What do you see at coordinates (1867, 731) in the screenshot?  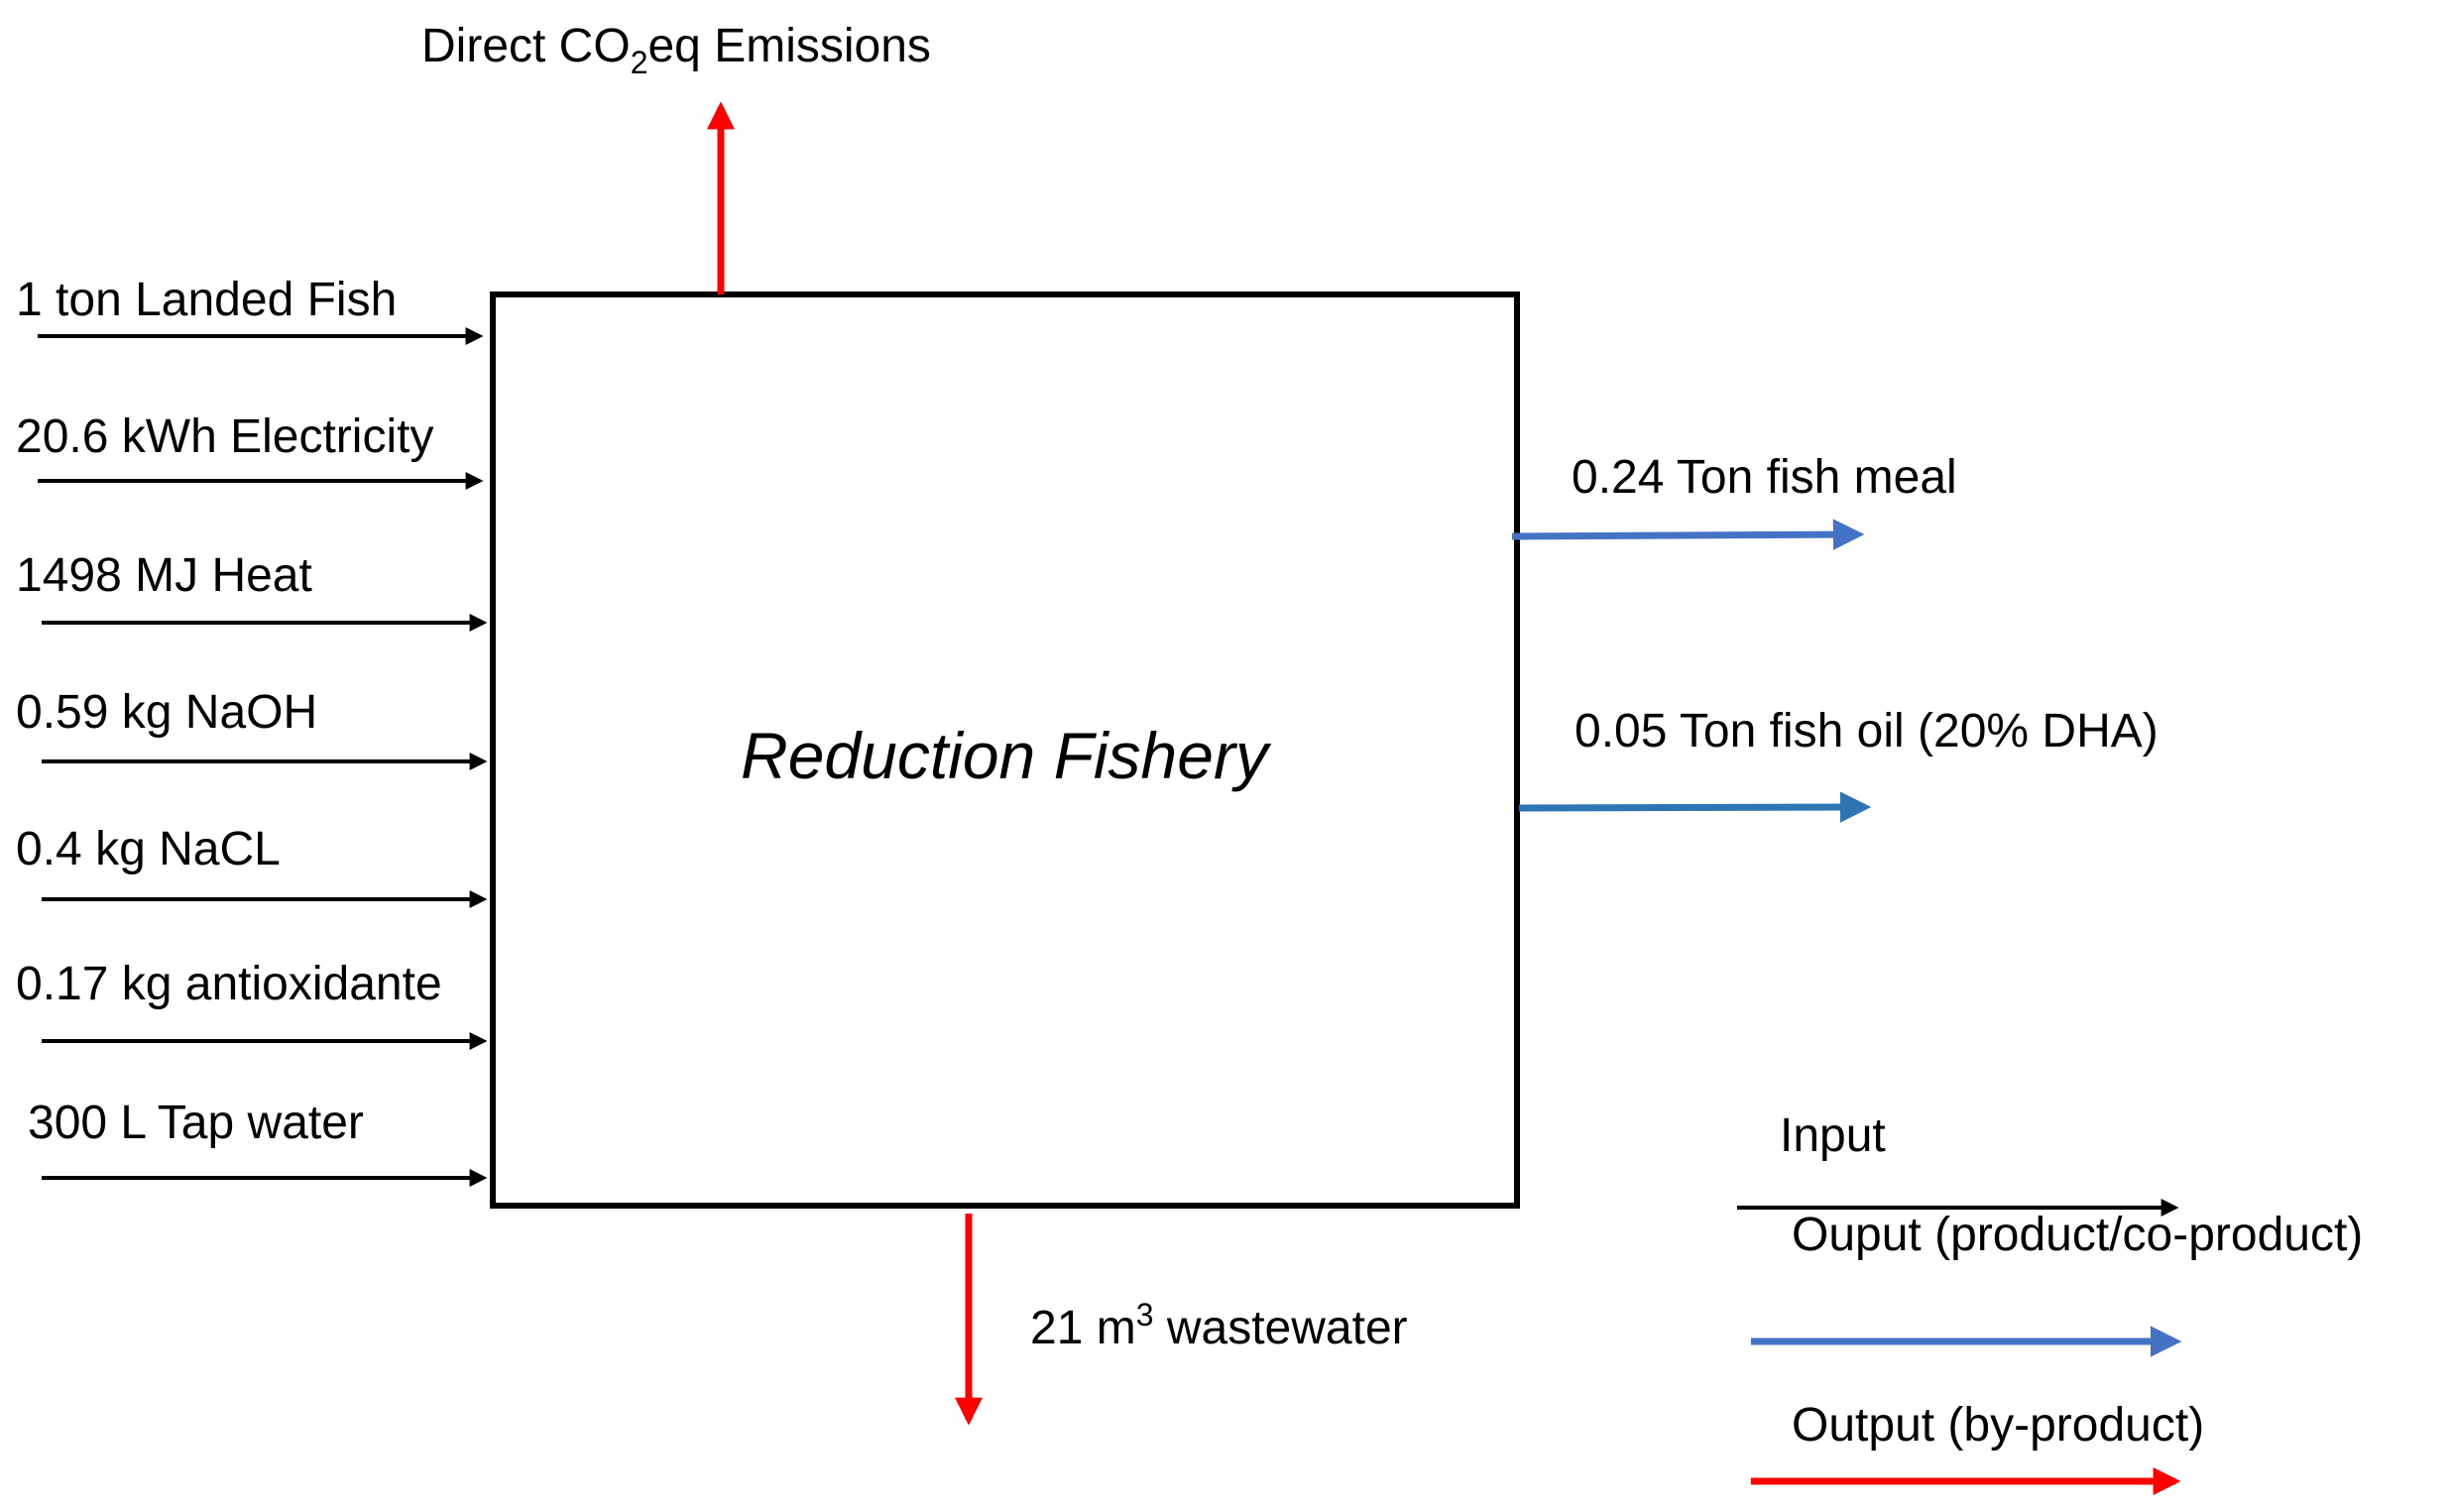 I see `output-label: 0.05 Ton fish oil (20% DHA)` at bounding box center [1867, 731].